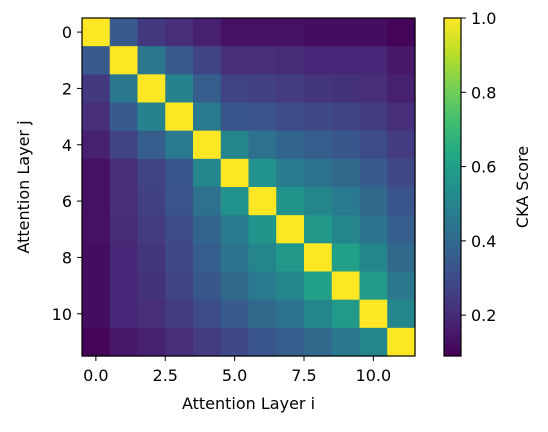 The image size is (548, 432). I want to click on x-tick-label: 10.0, so click(374, 375).